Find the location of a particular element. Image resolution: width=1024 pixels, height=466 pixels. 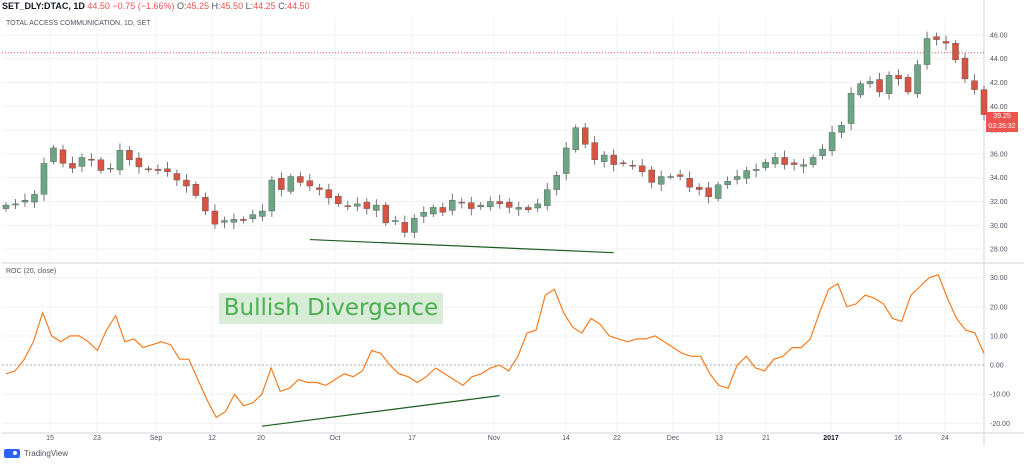

x-tick-label: 14 is located at coordinates (566, 438).